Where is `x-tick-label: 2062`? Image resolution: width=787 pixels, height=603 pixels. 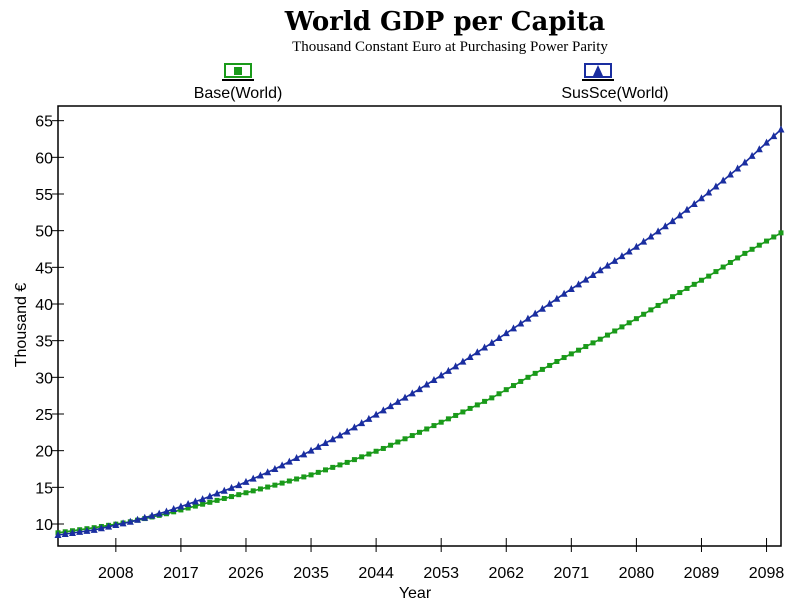
x-tick-label: 2062 is located at coordinates (506, 573).